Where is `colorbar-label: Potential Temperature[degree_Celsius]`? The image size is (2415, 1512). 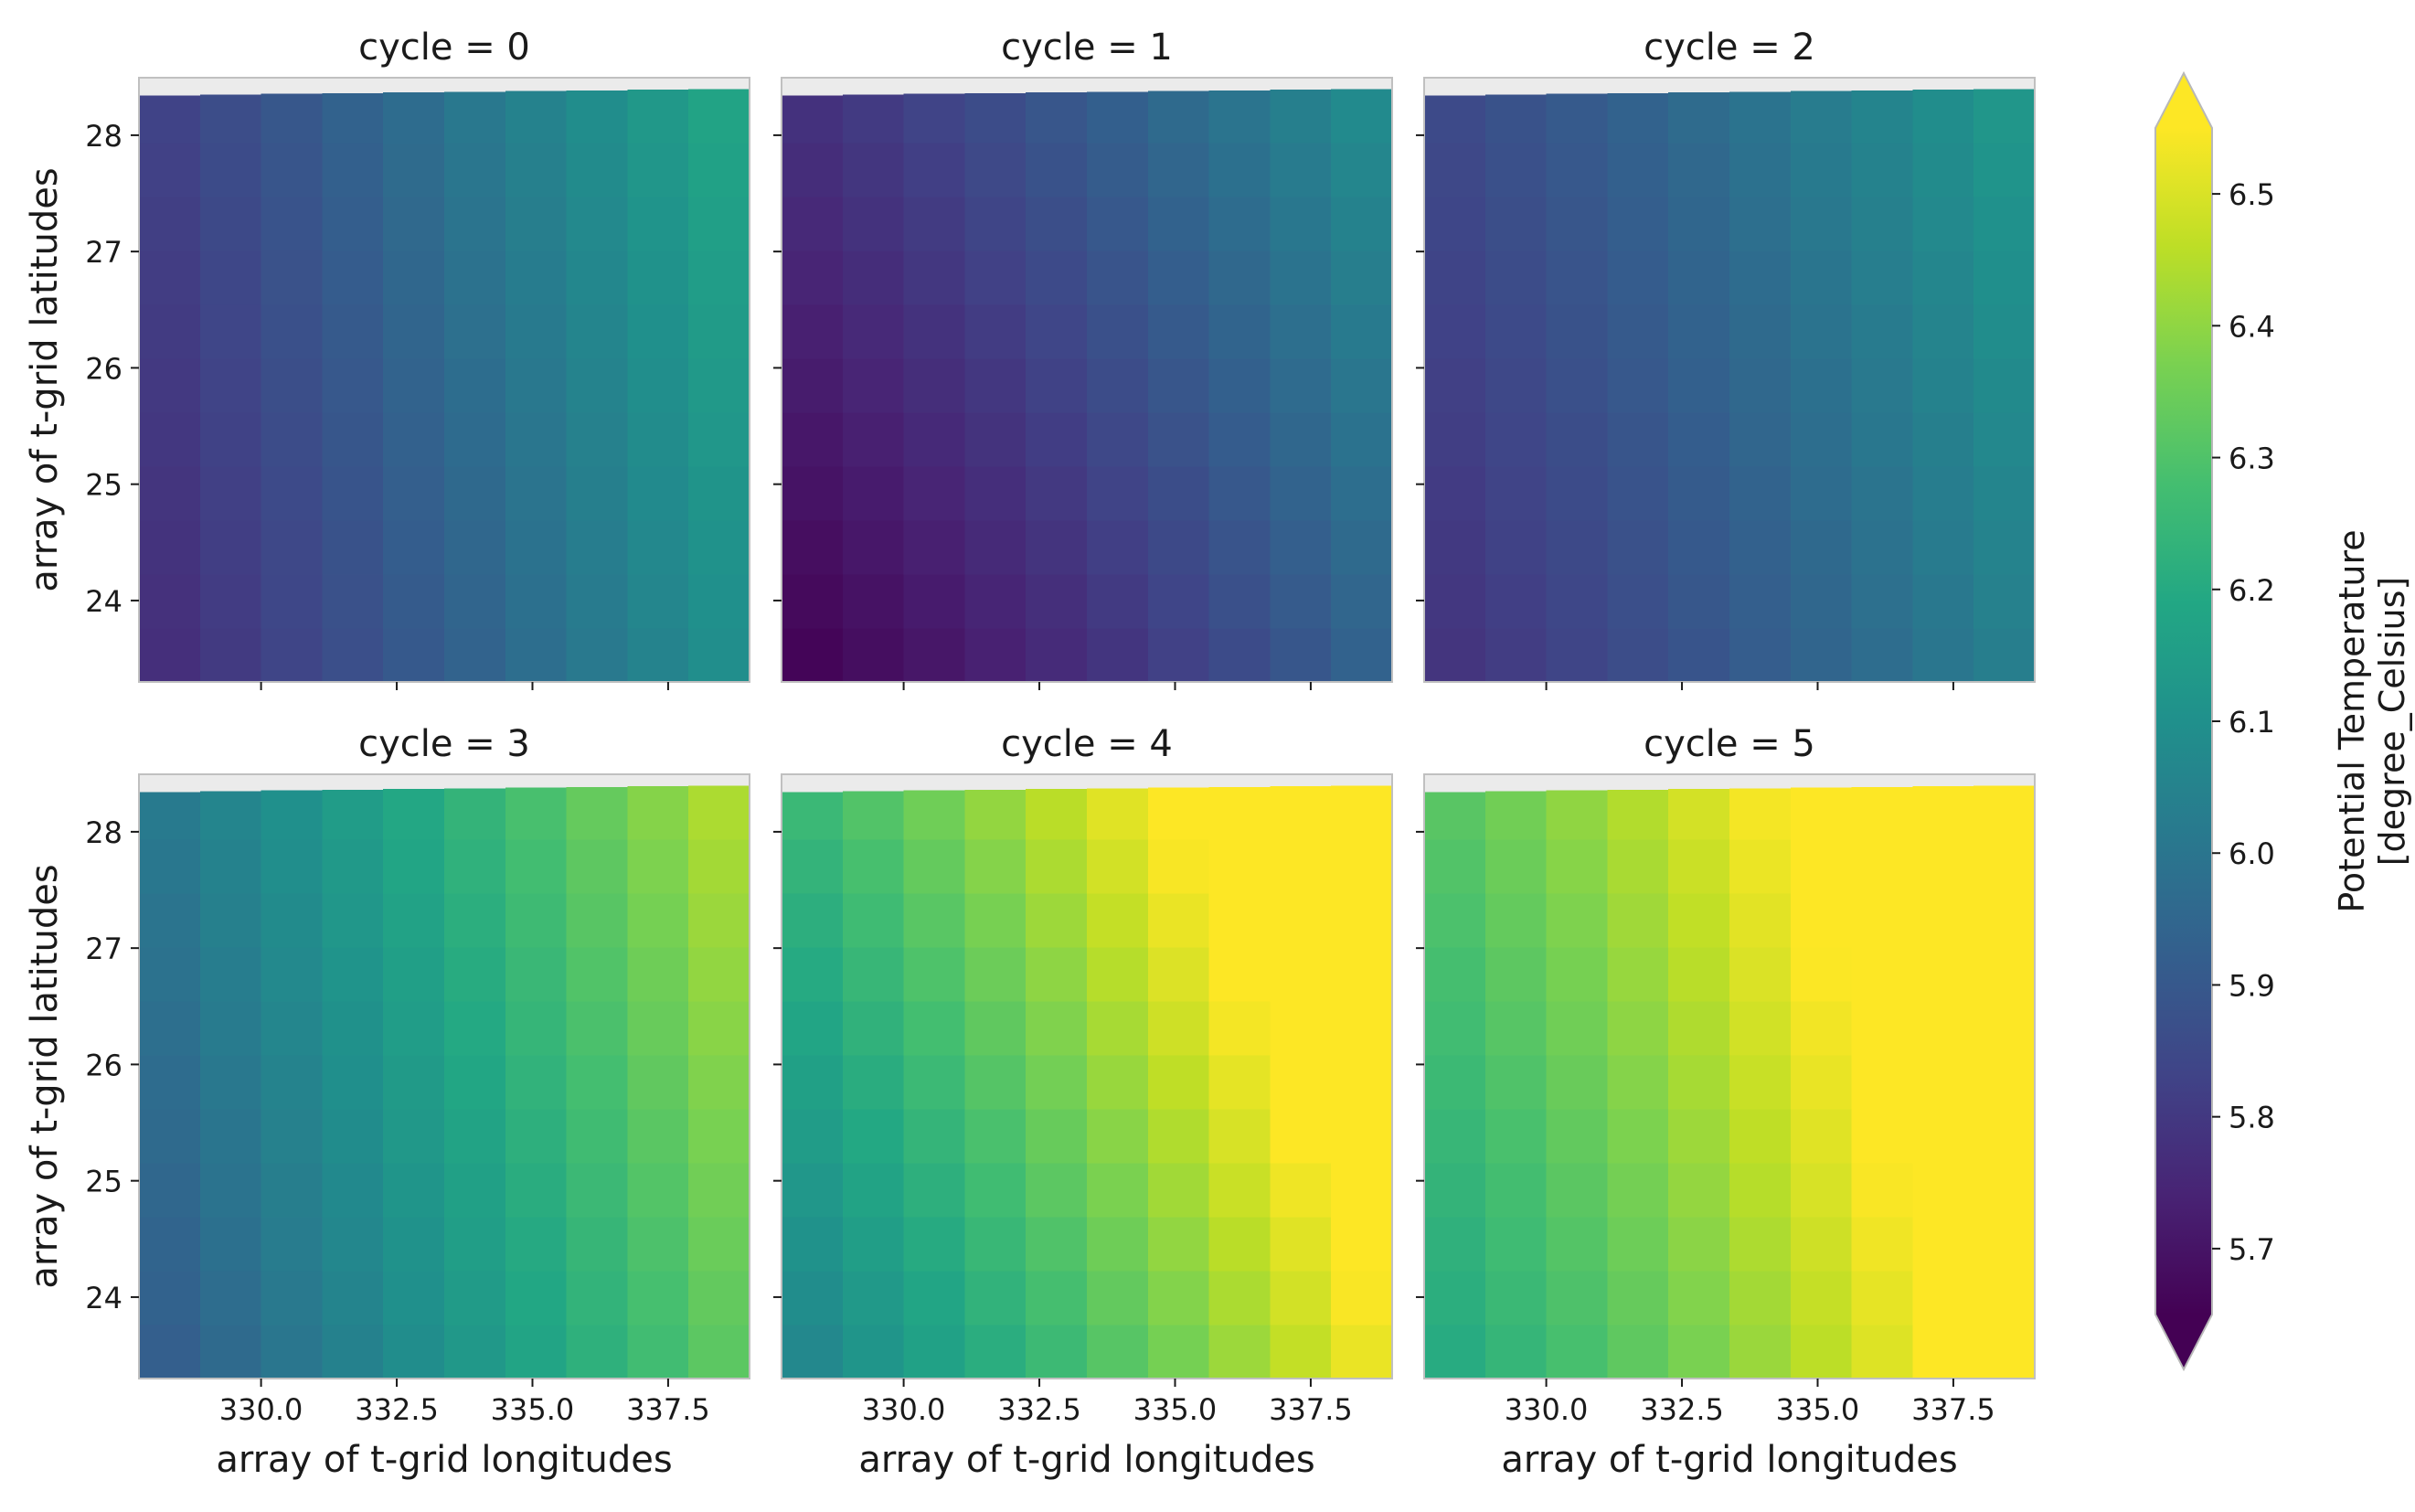
colorbar-label: Potential Temperature[degree_Celsius] is located at coordinates (2372, 720).